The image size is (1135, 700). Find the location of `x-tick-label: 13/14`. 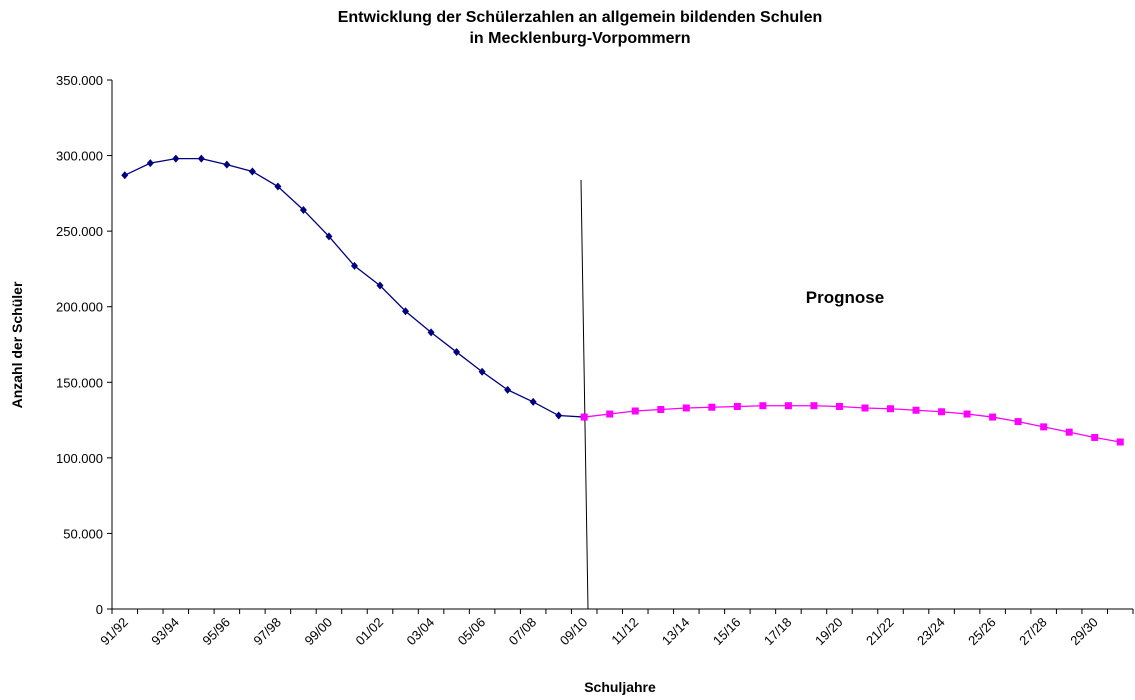

x-tick-label: 13/14 is located at coordinates (676, 632).